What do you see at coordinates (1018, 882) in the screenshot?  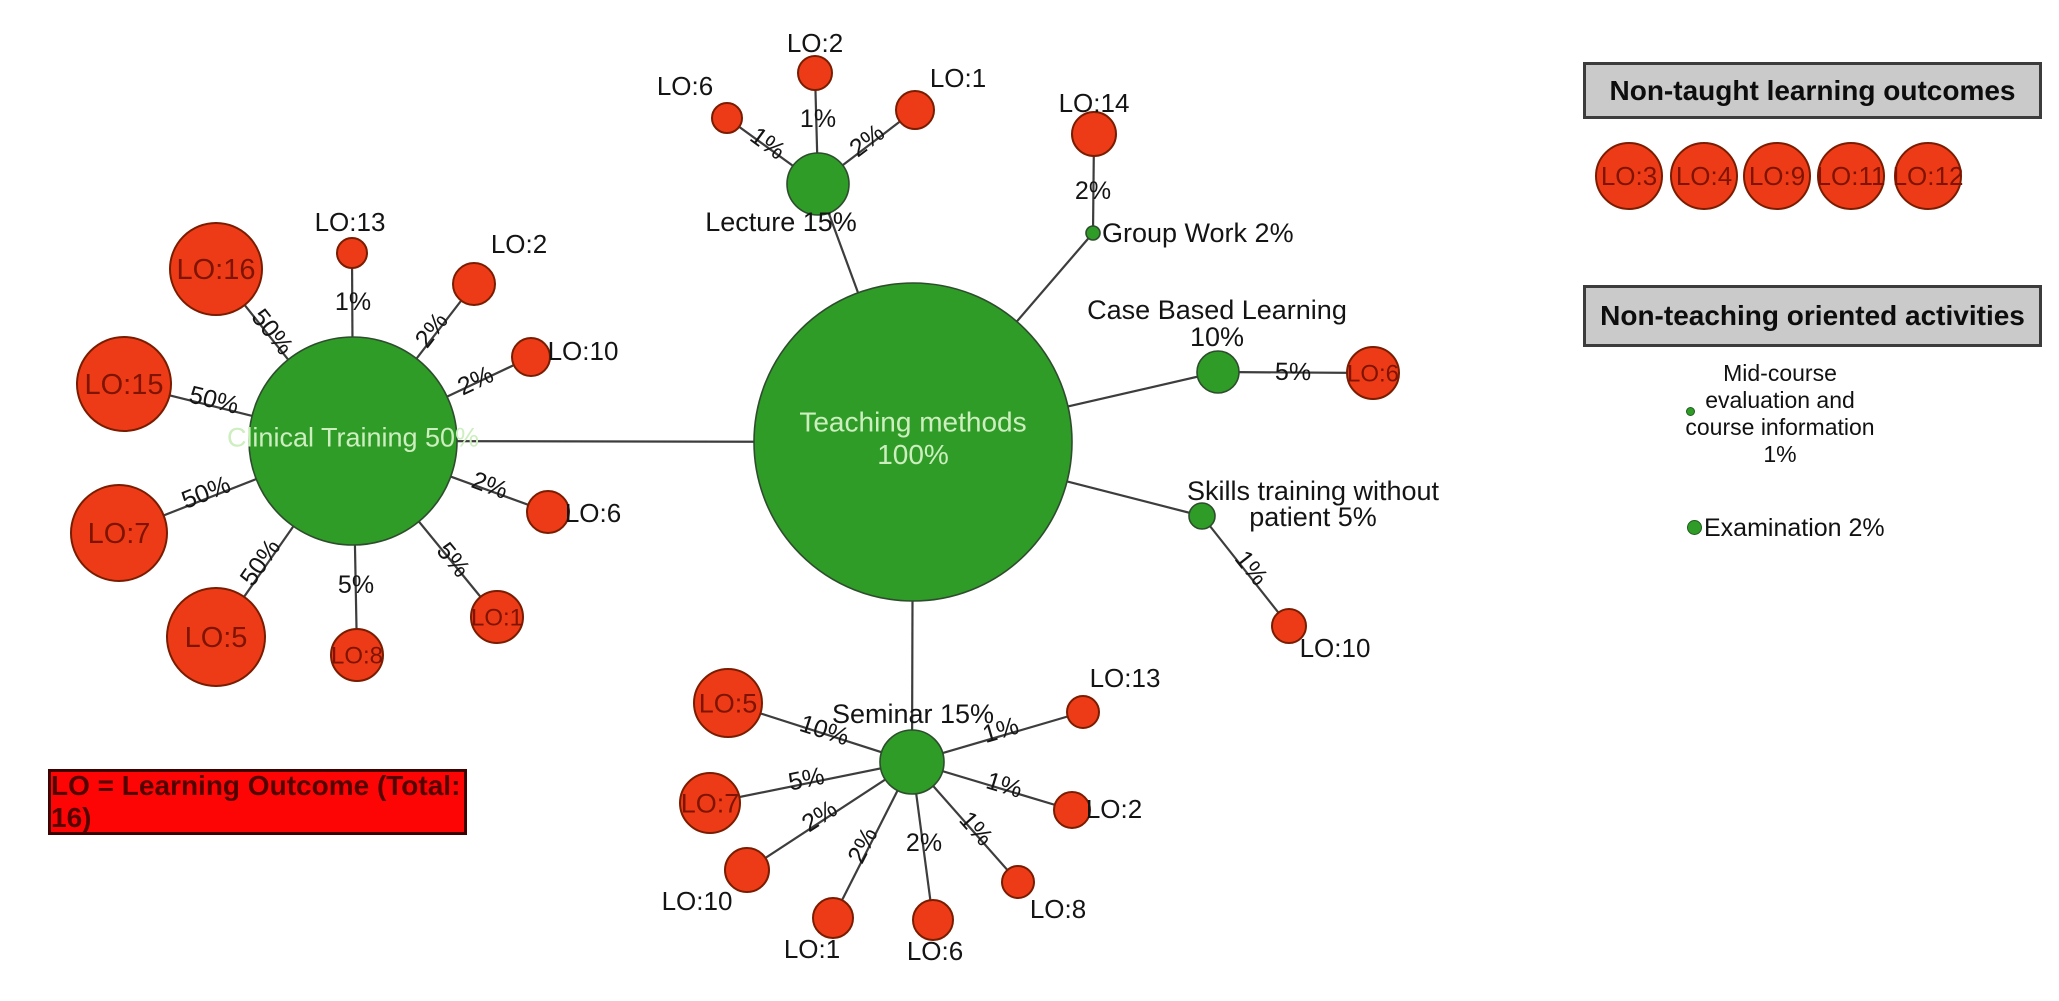 I see `outcome-node-sem_lo8` at bounding box center [1018, 882].